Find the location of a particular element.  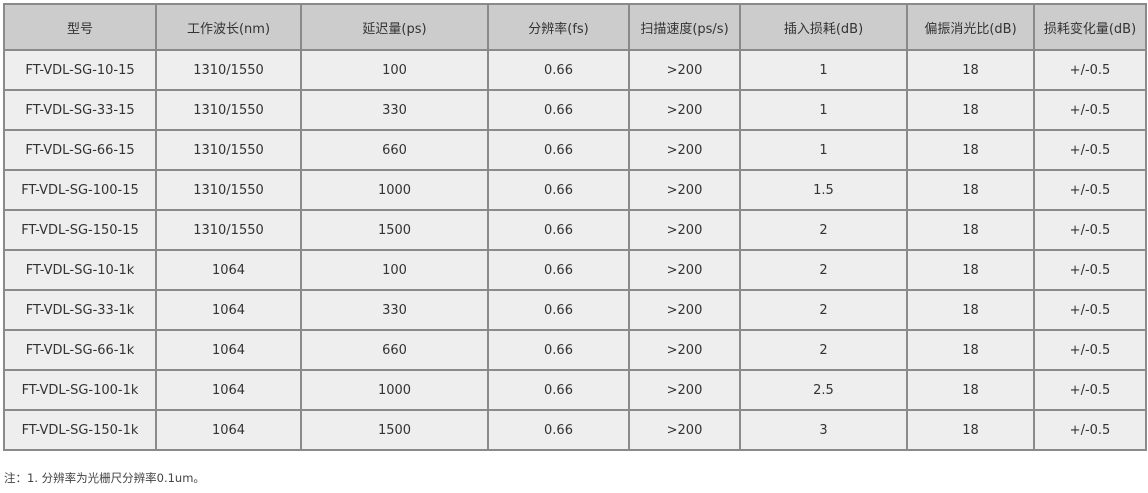

column-header: 分辨率(fs) is located at coordinates (558, 27).